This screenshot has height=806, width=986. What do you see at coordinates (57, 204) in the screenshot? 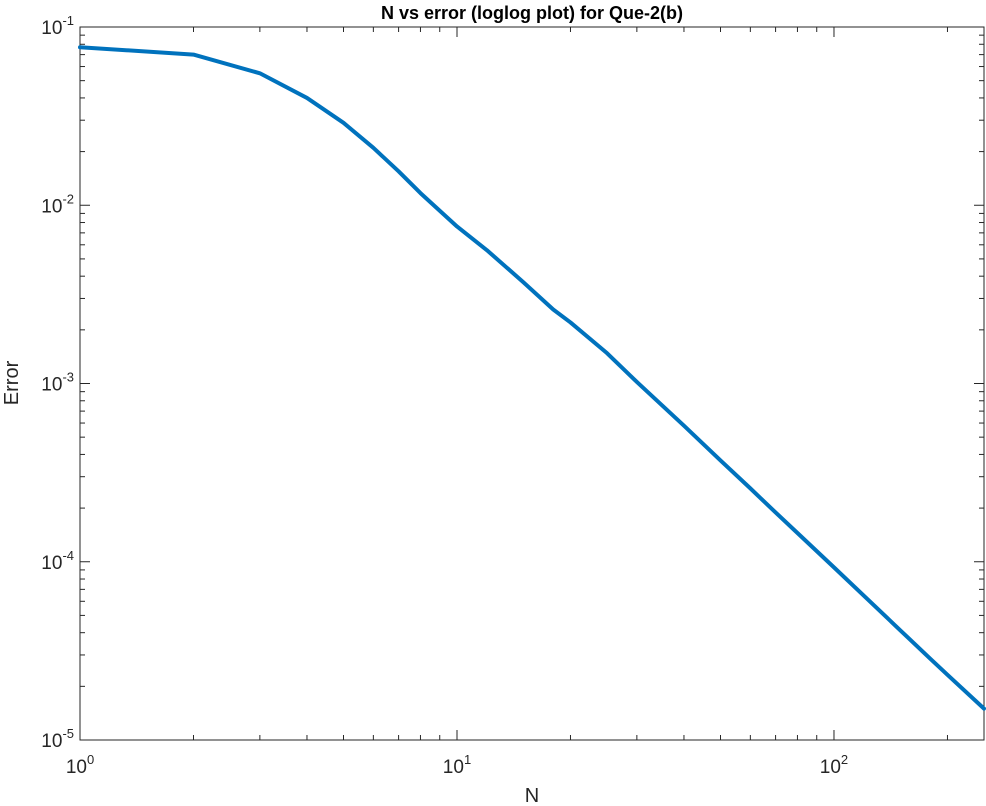
I see `y-tick-label: 10⁻²` at bounding box center [57, 204].